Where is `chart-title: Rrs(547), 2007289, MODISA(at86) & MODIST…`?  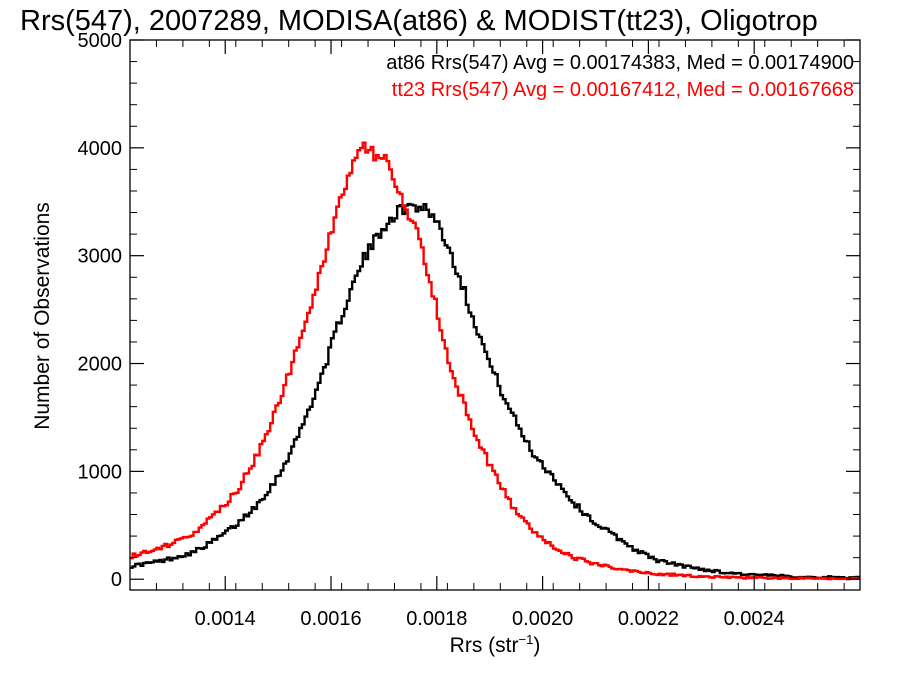
chart-title: Rrs(547), 2007289, MODISA(at86) & MODIST… is located at coordinates (419, 21).